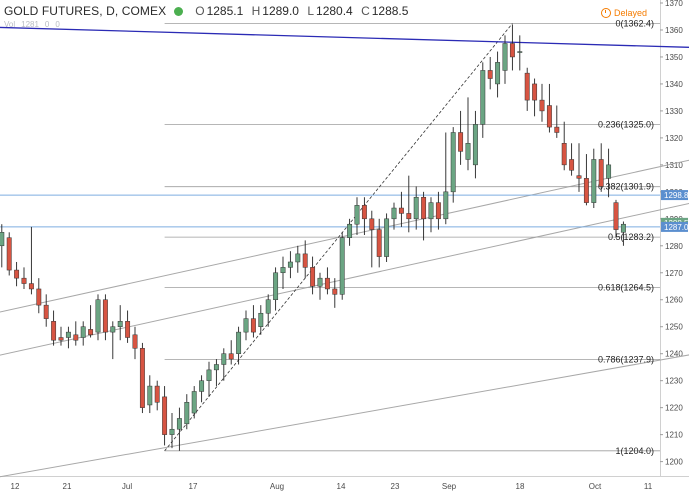 The height and width of the screenshot is (494, 689). I want to click on volume-value: 1281, so click(30, 24).